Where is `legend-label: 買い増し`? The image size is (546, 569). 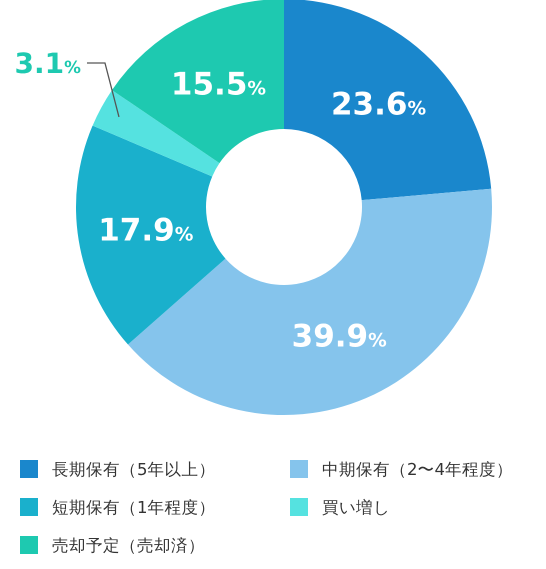 legend-label: 買い増し is located at coordinates (356, 507).